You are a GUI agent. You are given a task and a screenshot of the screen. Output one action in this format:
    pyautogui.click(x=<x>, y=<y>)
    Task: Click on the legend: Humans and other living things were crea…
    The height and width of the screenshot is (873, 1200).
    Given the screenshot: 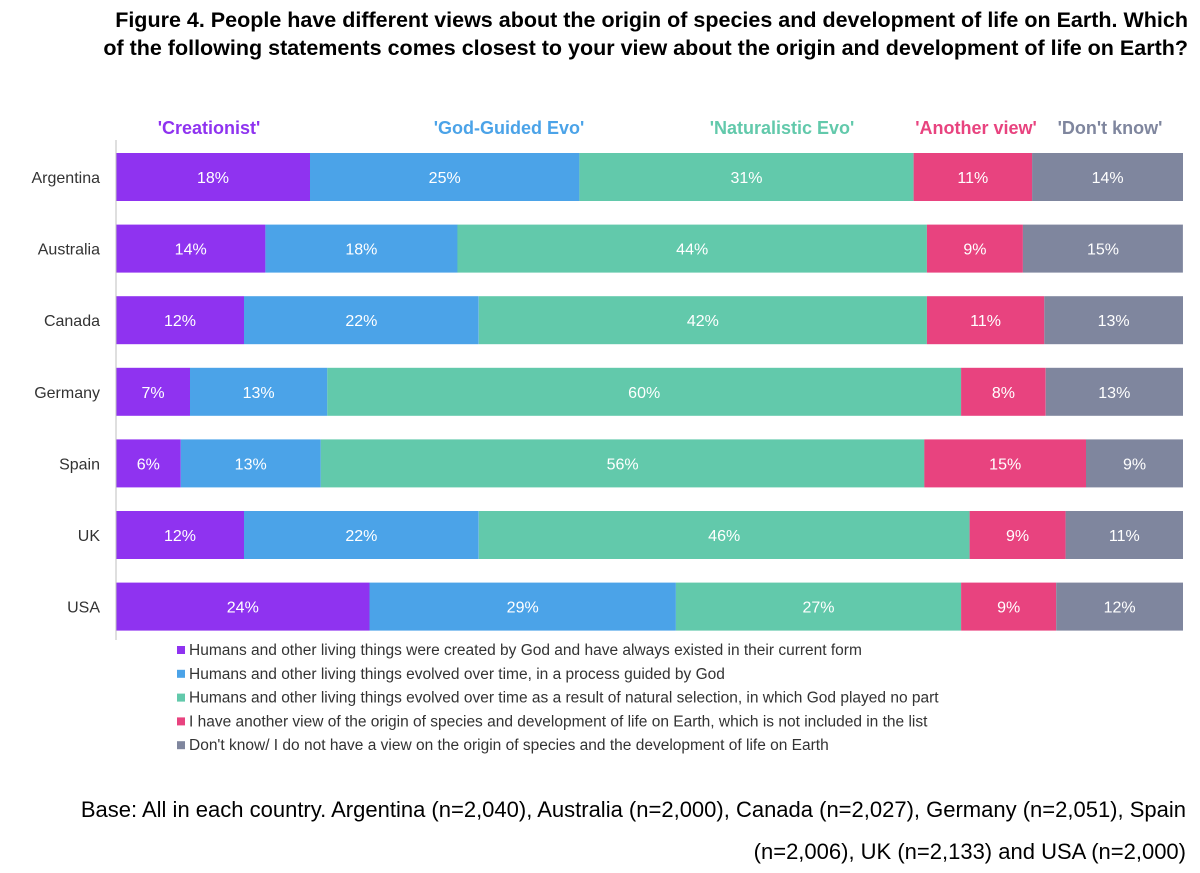 What is the action you would take?
    pyautogui.click(x=558, y=698)
    